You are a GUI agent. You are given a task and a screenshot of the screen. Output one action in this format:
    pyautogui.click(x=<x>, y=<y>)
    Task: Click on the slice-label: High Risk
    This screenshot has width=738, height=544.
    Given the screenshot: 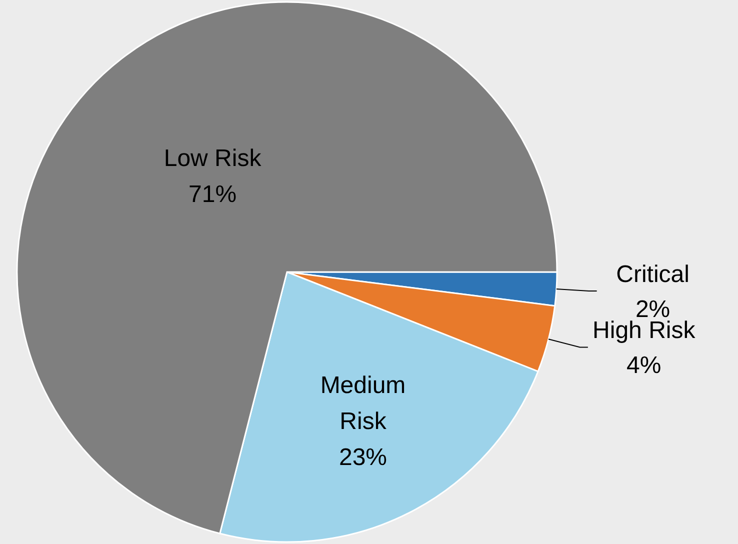 What is the action you would take?
    pyautogui.click(x=644, y=330)
    